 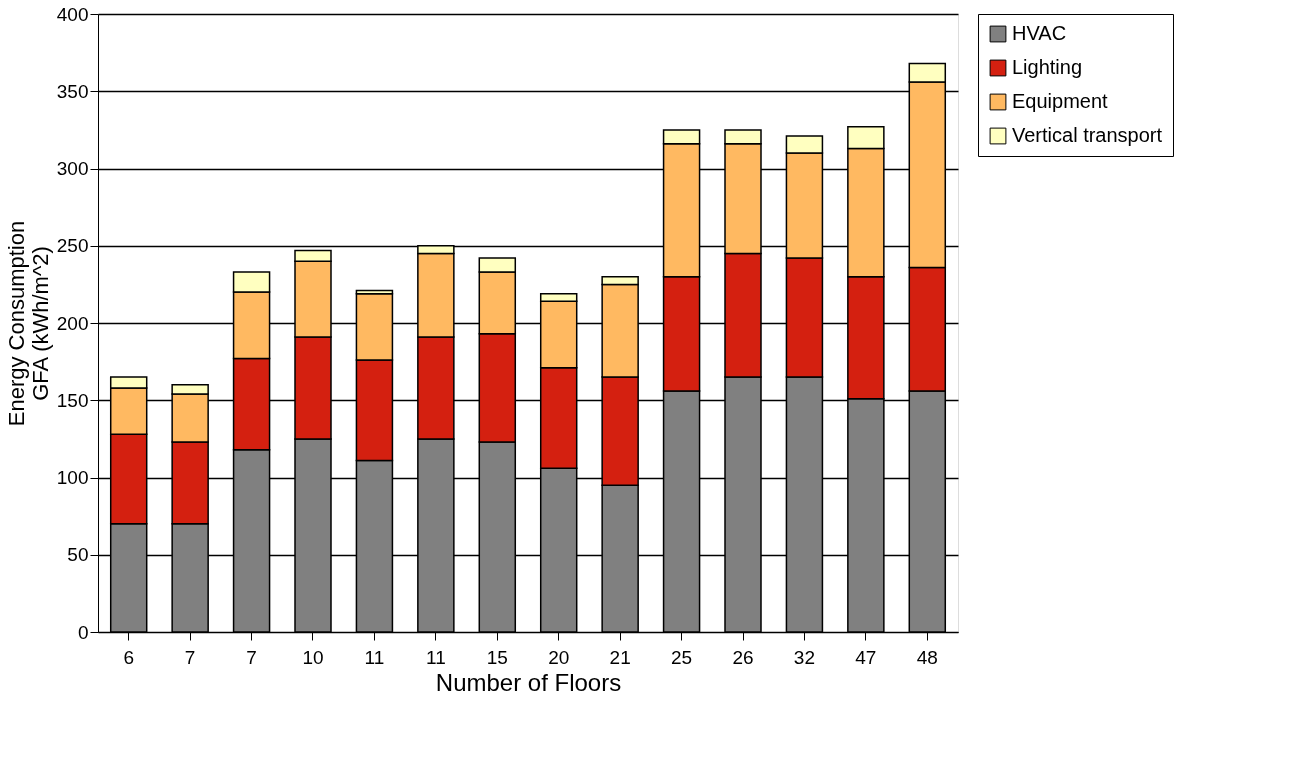 I want to click on y-tick-label: 250, so click(x=72, y=246).